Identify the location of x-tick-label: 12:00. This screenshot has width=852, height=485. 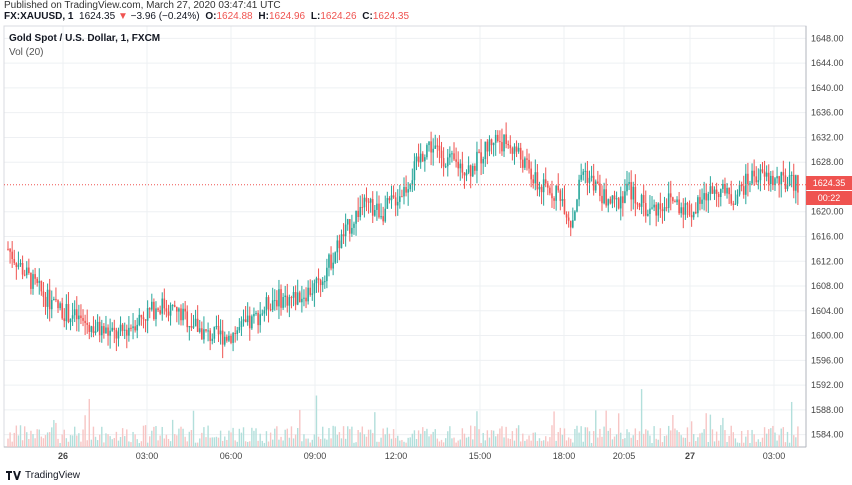
(396, 456).